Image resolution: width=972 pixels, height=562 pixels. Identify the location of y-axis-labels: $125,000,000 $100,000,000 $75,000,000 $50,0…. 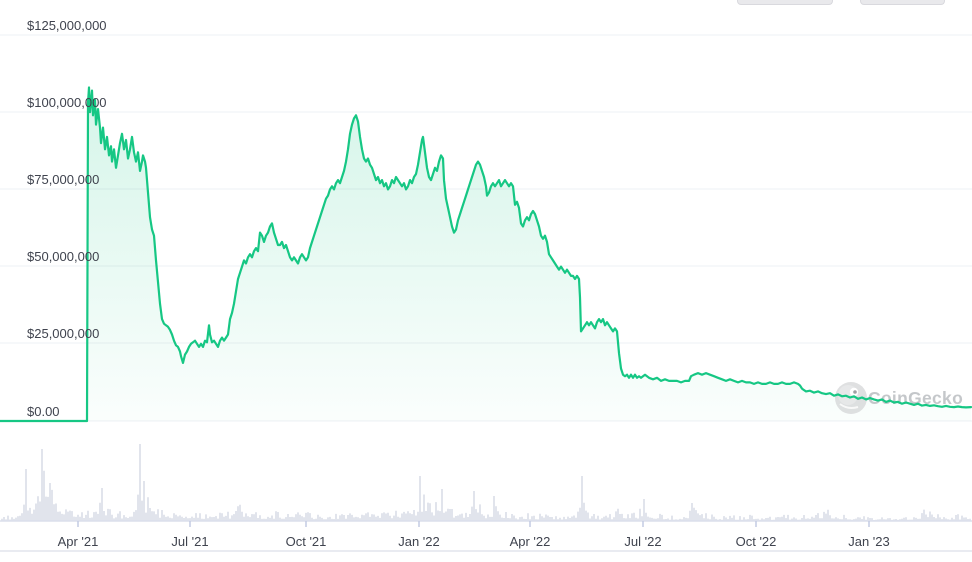
(67, 218).